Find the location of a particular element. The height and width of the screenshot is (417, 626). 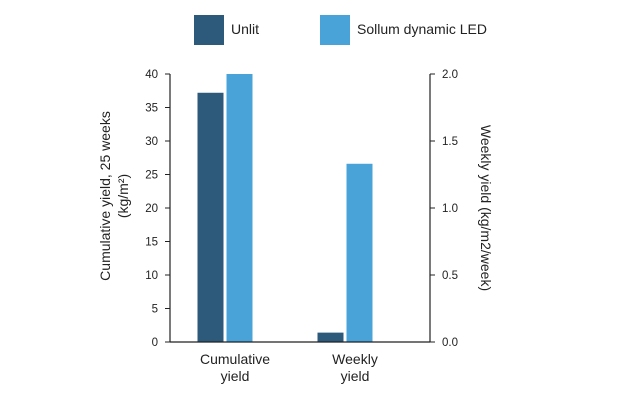

bar-sollum-dynamic-led-cumulative-yield is located at coordinates (239, 208).